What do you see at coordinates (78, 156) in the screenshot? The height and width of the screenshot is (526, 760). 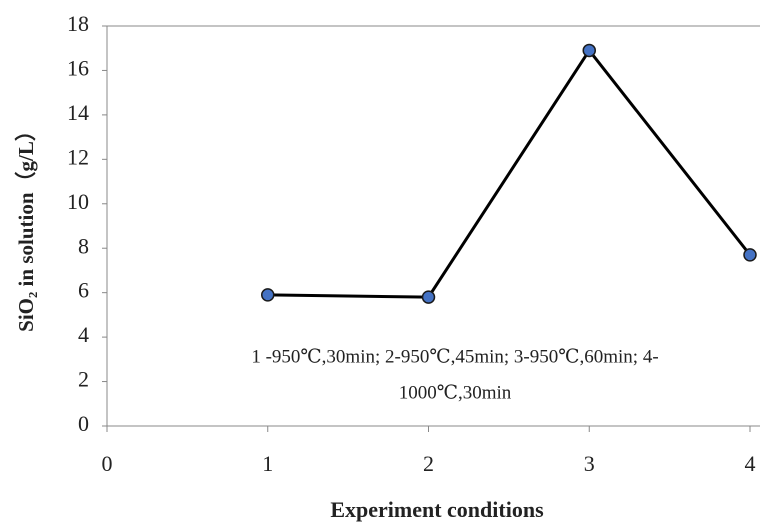 I see `y-tick-label: 12` at bounding box center [78, 156].